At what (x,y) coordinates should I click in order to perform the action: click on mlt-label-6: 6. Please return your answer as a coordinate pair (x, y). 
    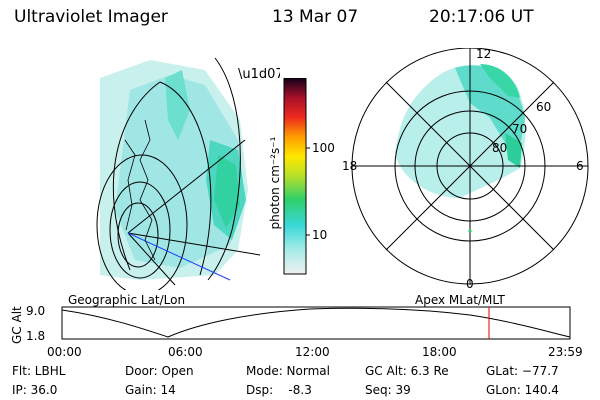
    Looking at the image, I should click on (580, 166).